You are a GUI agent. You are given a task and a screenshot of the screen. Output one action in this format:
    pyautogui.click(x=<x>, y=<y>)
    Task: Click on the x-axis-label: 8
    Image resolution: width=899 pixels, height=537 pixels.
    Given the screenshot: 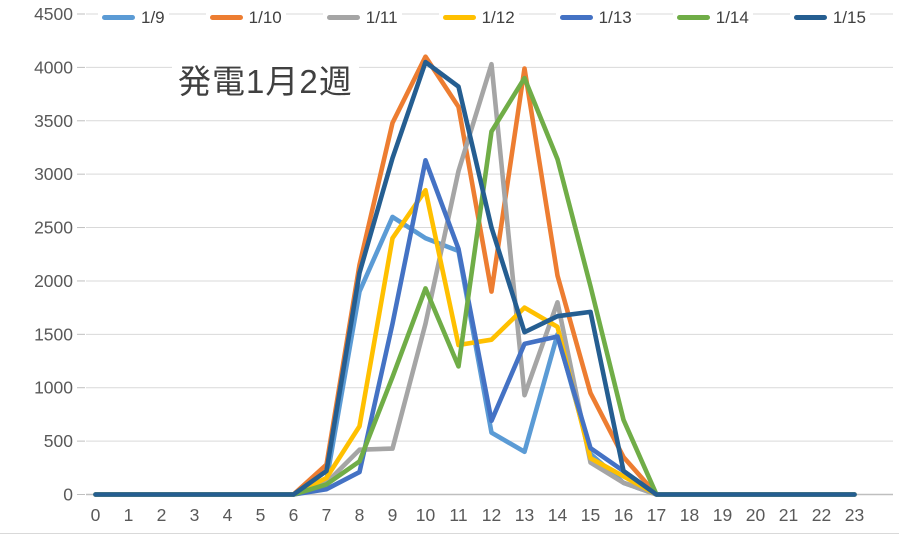 What is the action you would take?
    pyautogui.click(x=360, y=515)
    